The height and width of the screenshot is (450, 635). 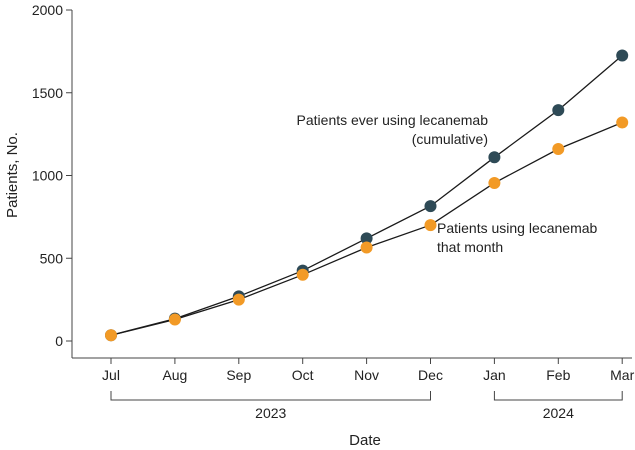 I want to click on series-annotation: Patients using lecanemab that month, so click(x=517, y=237).